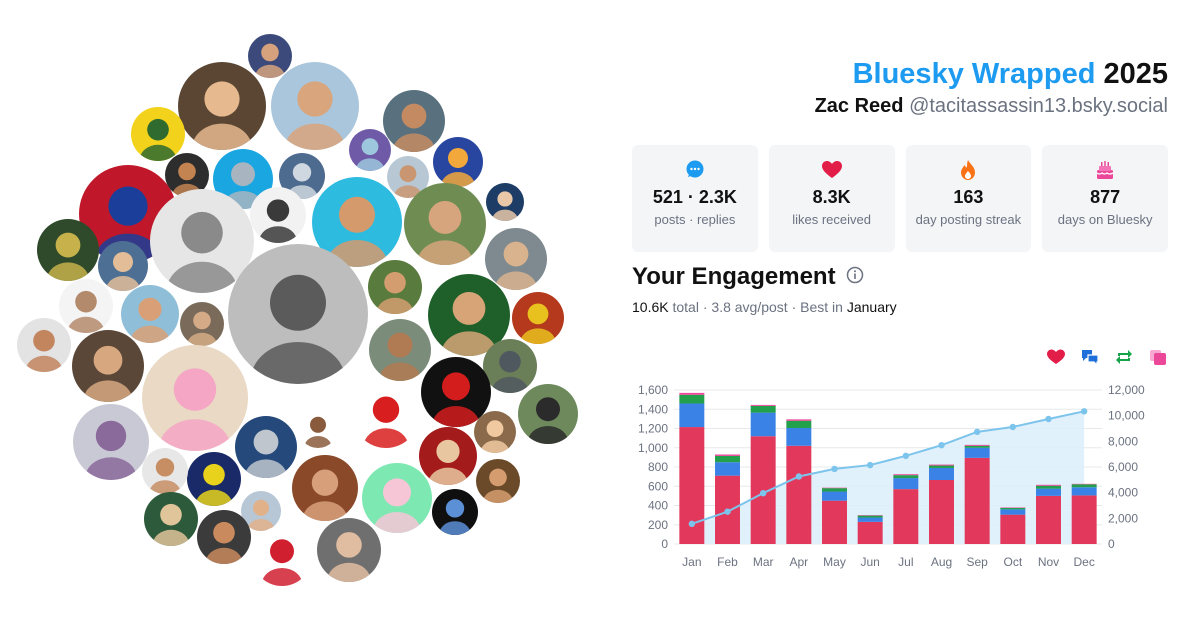  I want to click on repost-icon, so click(1124, 357).